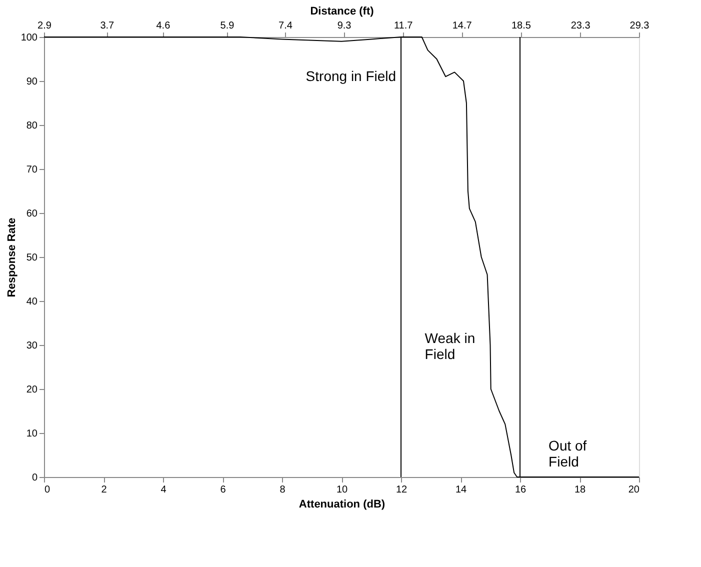 This screenshot has height=567, width=701. Describe the element at coordinates (32, 302) in the screenshot. I see `y-tick-label: 40` at that location.